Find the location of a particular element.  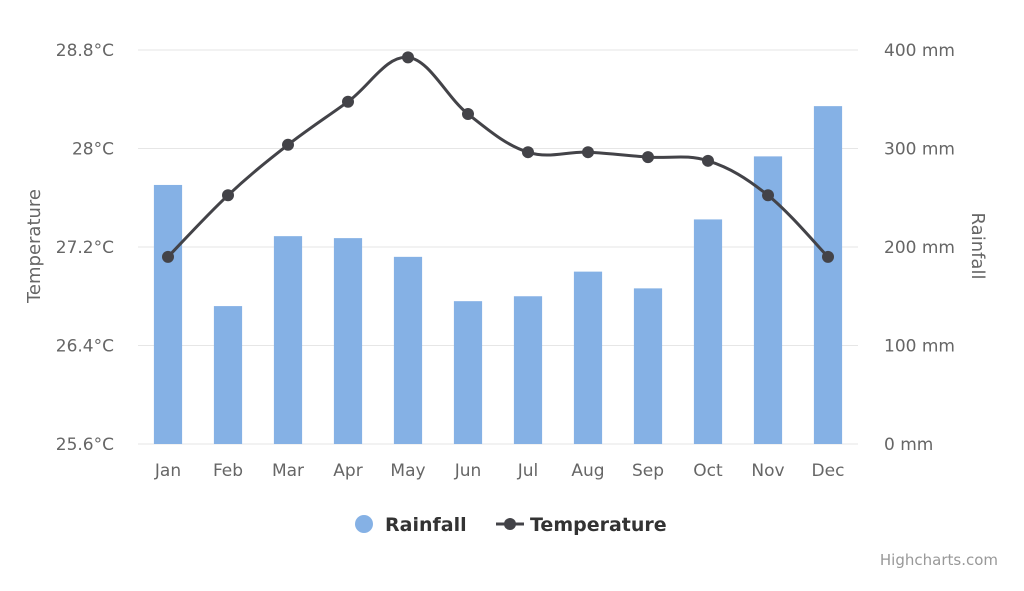

x-tick-label: Jul is located at coordinates (528, 471).